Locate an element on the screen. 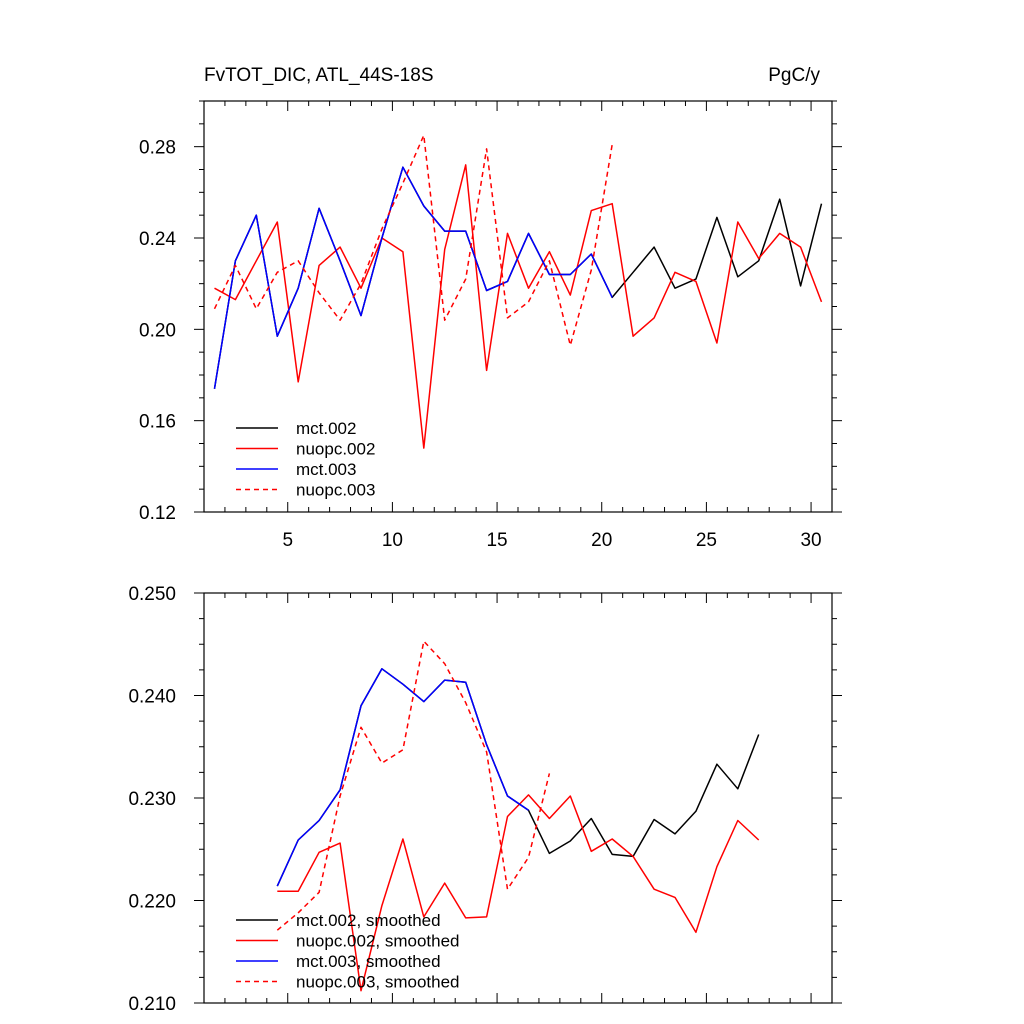 This screenshot has width=1024, height=1024. x-tick-label: 10 is located at coordinates (392, 540).